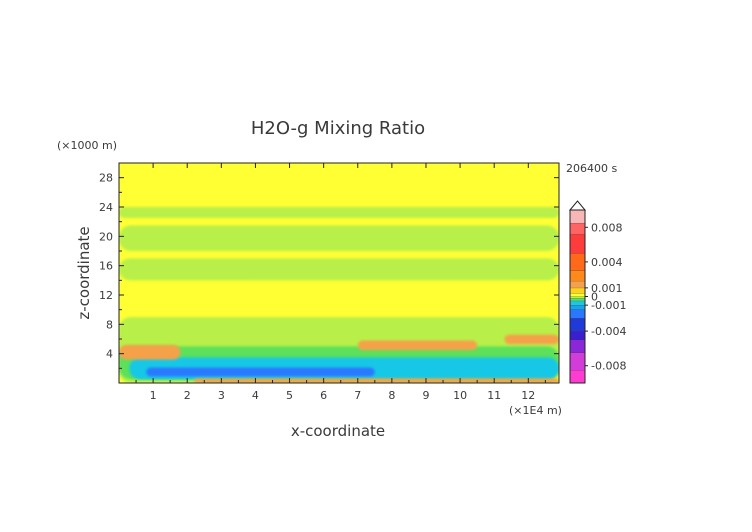 The height and width of the screenshot is (532, 752). Describe the element at coordinates (577, 205) in the screenshot. I see `colorbar-top-arrow` at that location.